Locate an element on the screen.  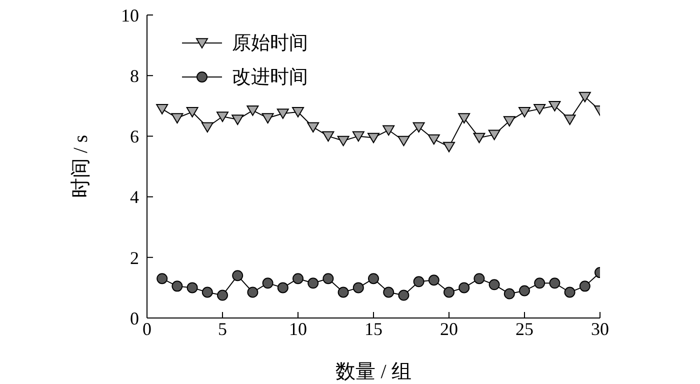
y-tick-label: 8 is located at coordinates (134, 76).